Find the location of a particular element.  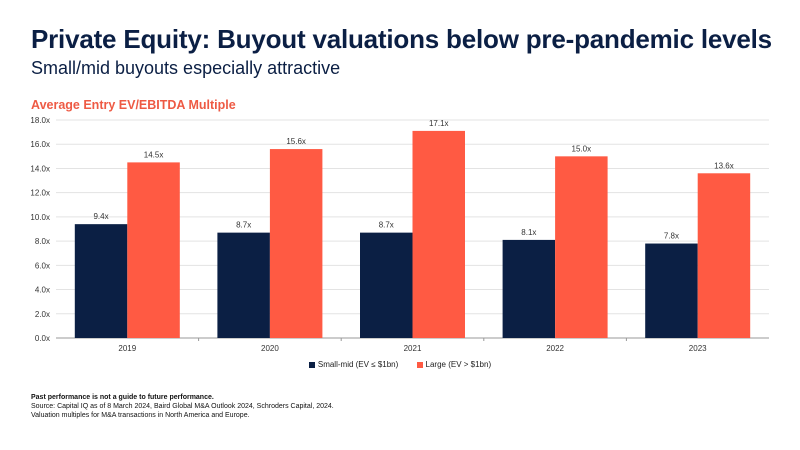

y-tick-label: 12.0x is located at coordinates (40, 193).